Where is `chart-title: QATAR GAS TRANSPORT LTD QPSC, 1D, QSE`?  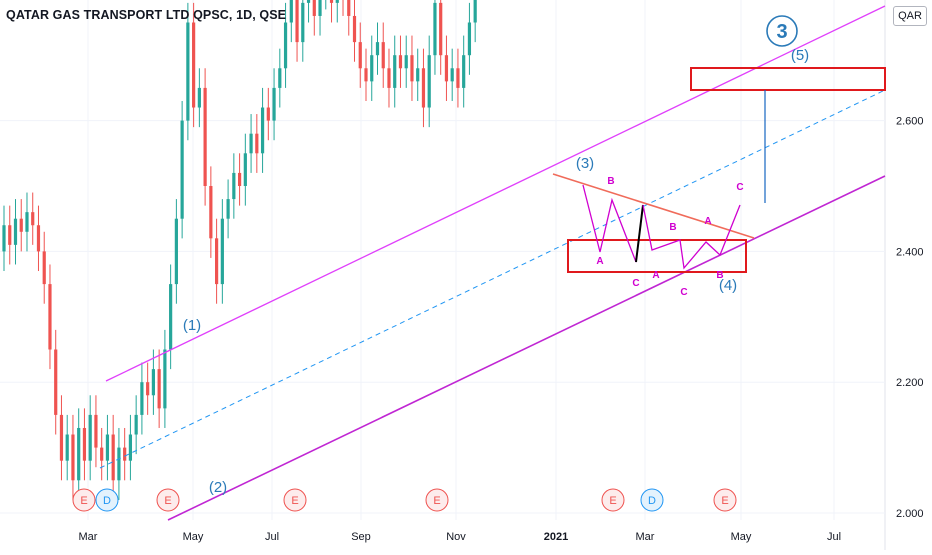 chart-title: QATAR GAS TRANSPORT LTD QPSC, 1D, QSE is located at coordinates (146, 15).